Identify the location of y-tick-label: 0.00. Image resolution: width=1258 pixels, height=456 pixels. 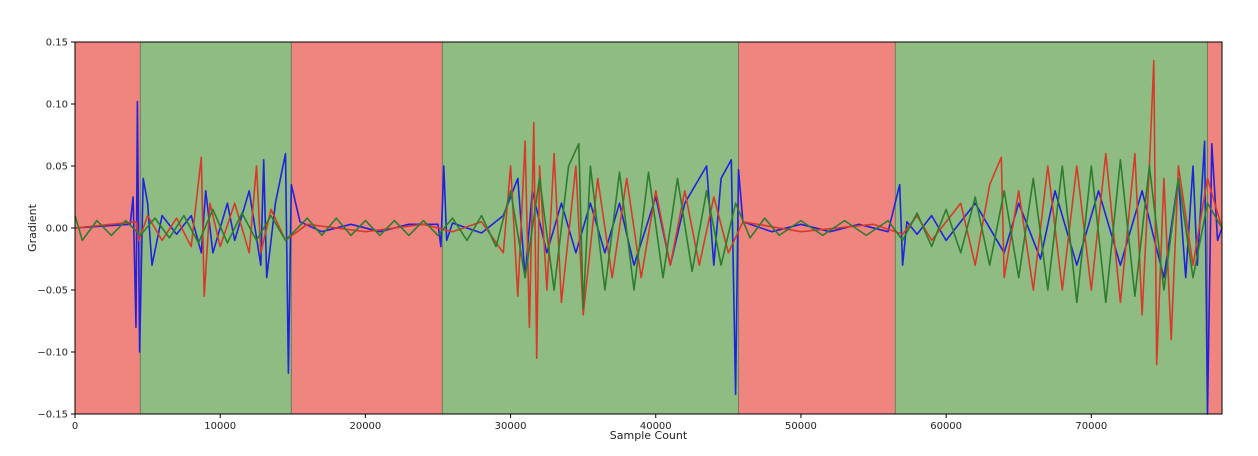
(57, 229).